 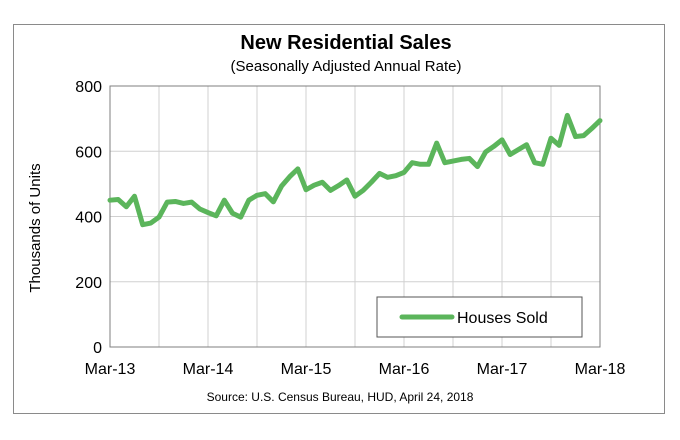 I want to click on x-tick-label: Mar-16, so click(x=404, y=369).